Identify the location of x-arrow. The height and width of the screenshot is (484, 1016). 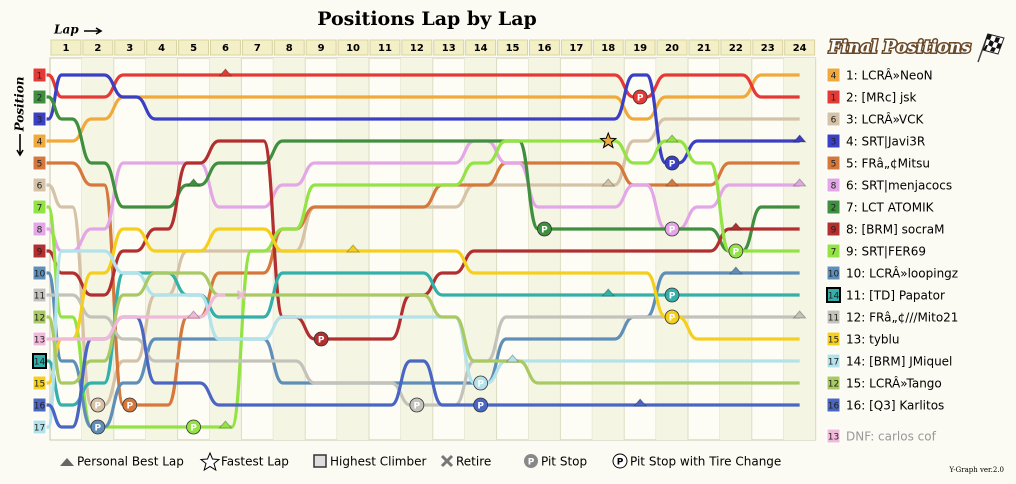
(93, 31).